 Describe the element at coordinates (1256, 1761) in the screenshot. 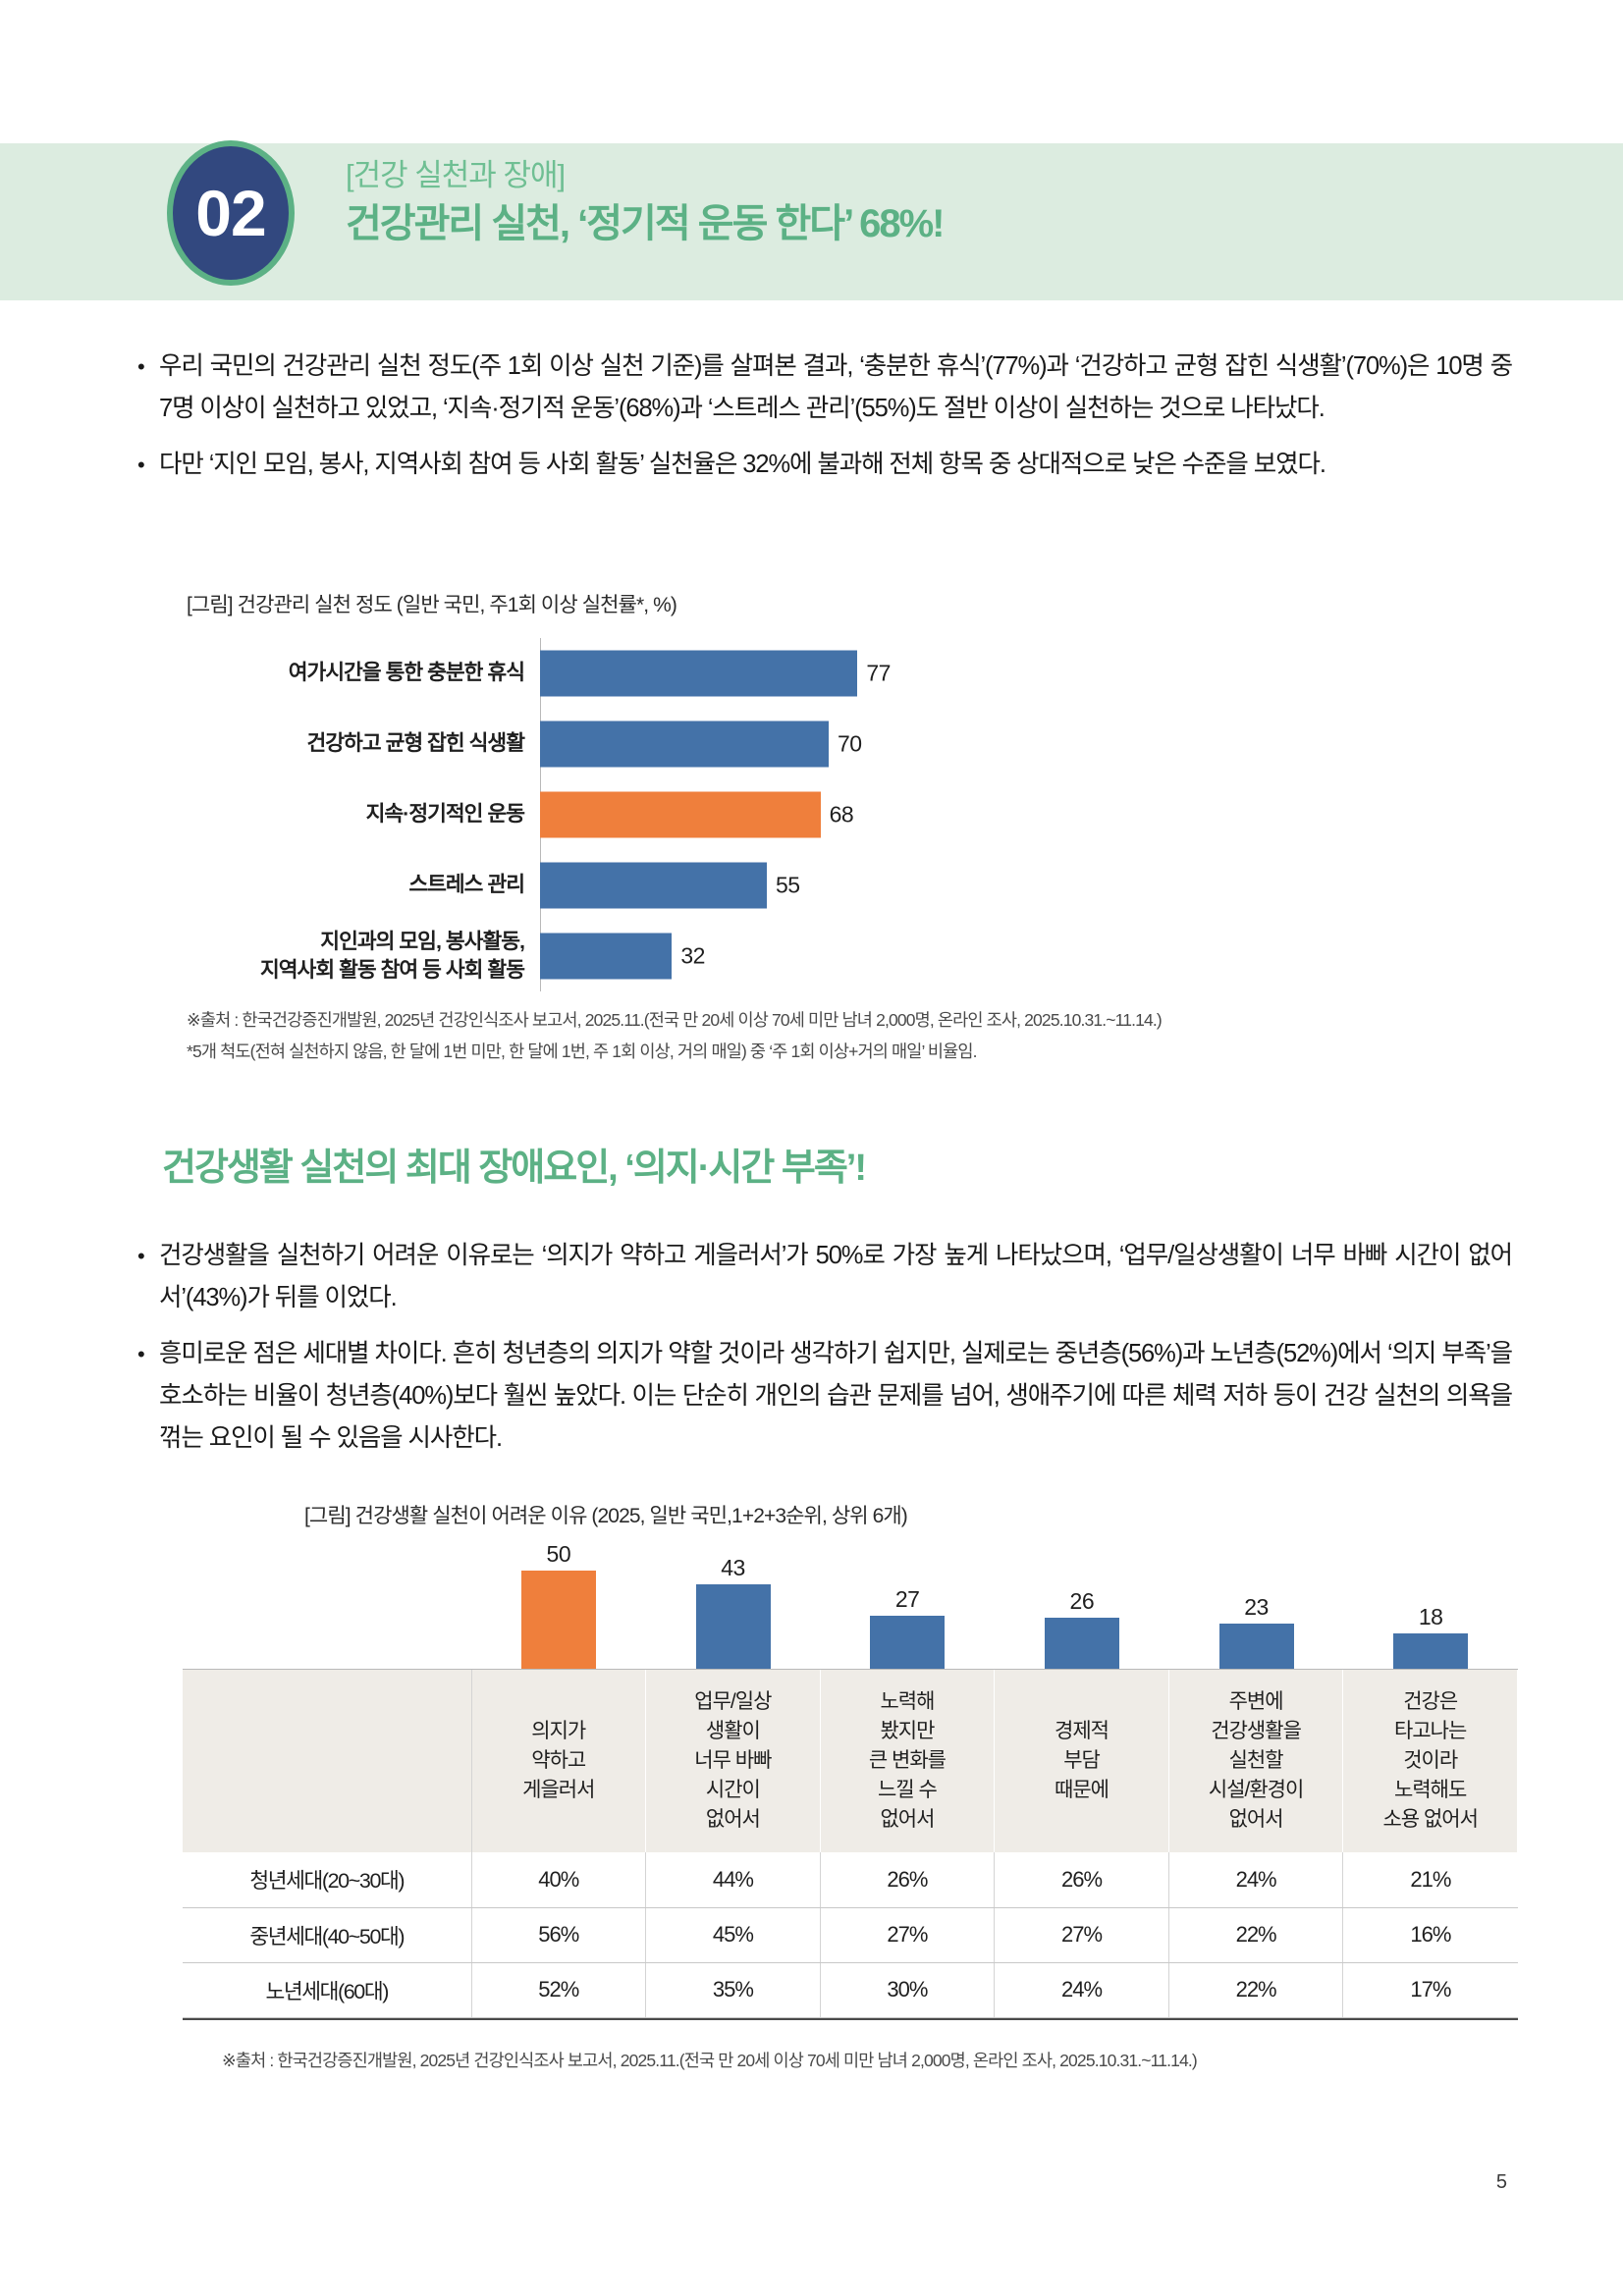

I see `table-column-header: 주변에 건강생활을 실천할 시설/환경이 없어서` at that location.